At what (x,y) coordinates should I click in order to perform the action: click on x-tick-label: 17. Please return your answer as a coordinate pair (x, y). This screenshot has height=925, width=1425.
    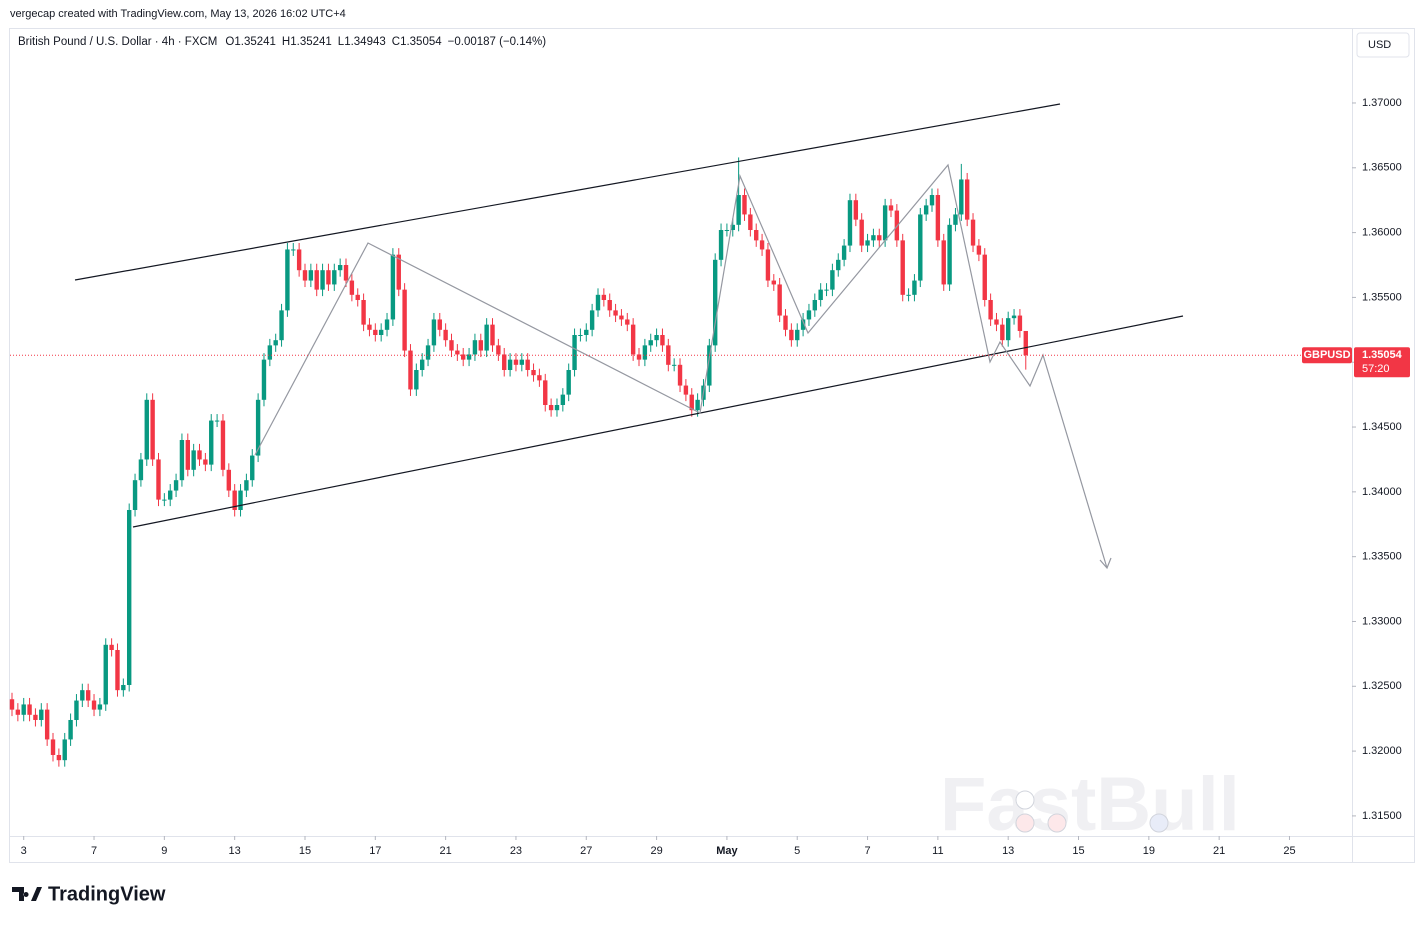
    Looking at the image, I should click on (375, 851).